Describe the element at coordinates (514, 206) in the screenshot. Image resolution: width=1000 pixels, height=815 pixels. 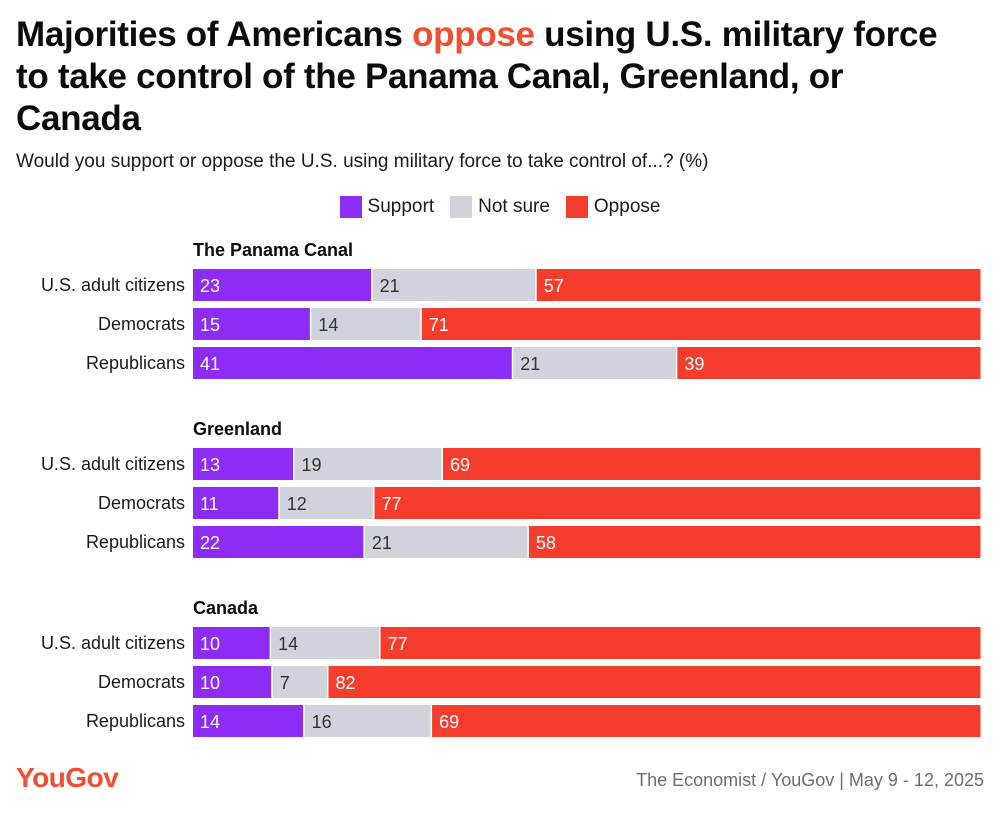
I see `legend-label-not-sure: Not sure` at that location.